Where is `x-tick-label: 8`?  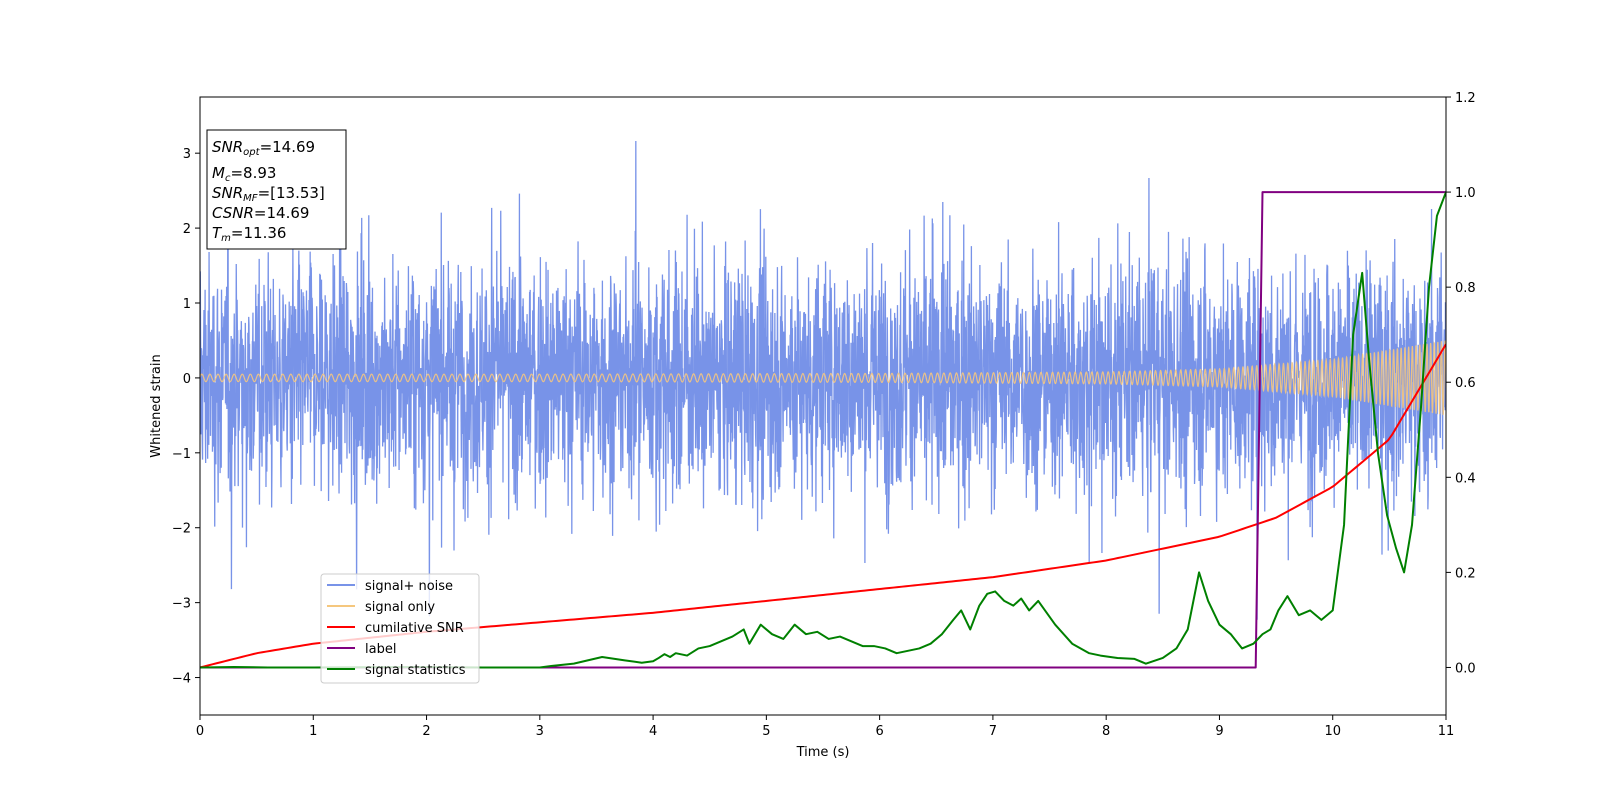
x-tick-label: 8 is located at coordinates (1106, 731).